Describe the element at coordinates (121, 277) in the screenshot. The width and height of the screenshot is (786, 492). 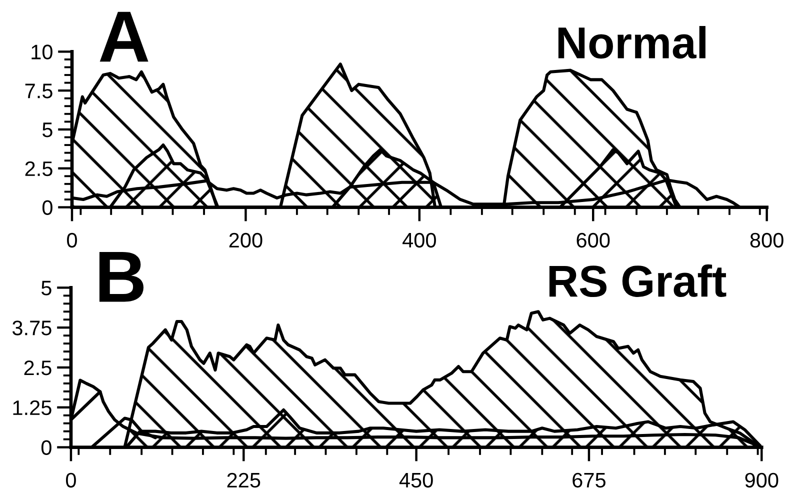
I see `annotation: B` at that location.